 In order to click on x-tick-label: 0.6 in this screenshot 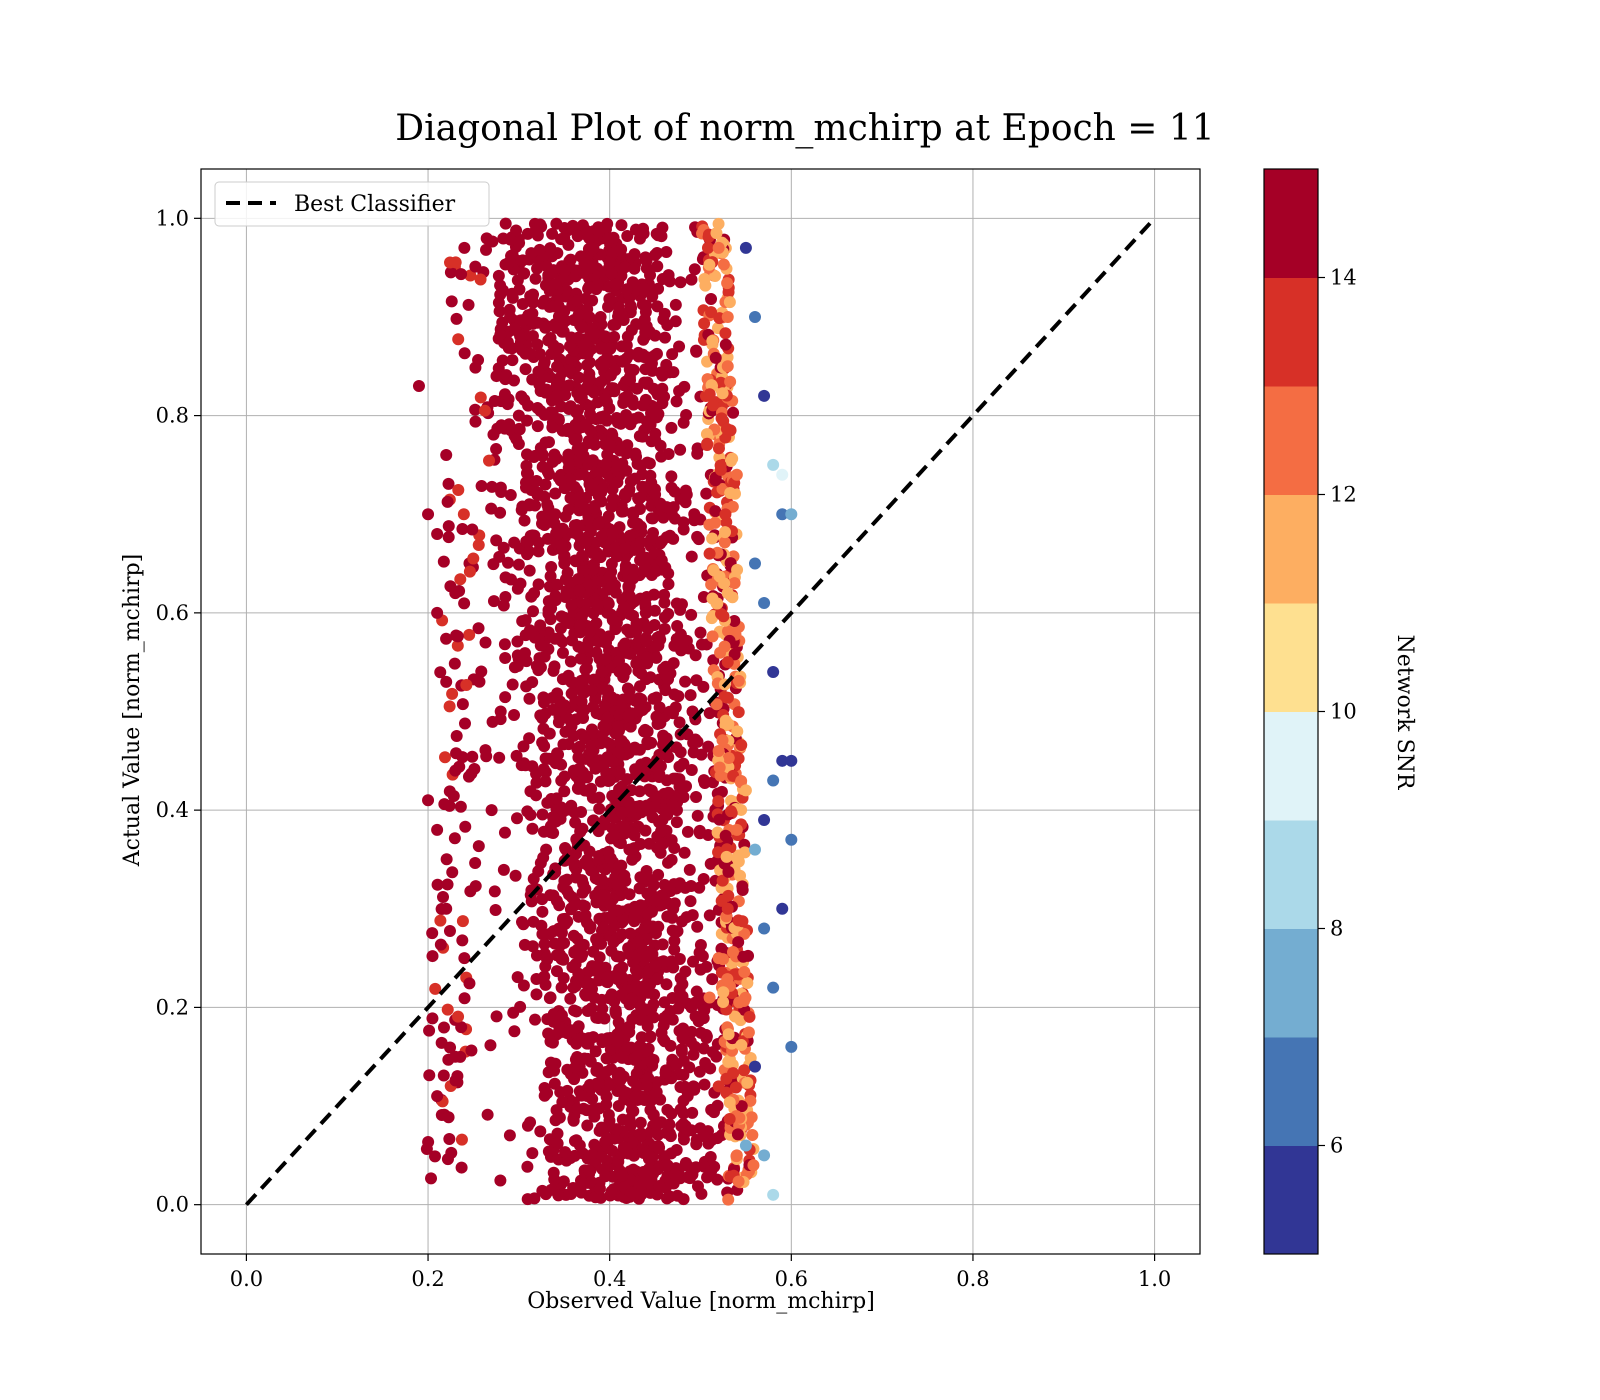, I will do `click(791, 1279)`.